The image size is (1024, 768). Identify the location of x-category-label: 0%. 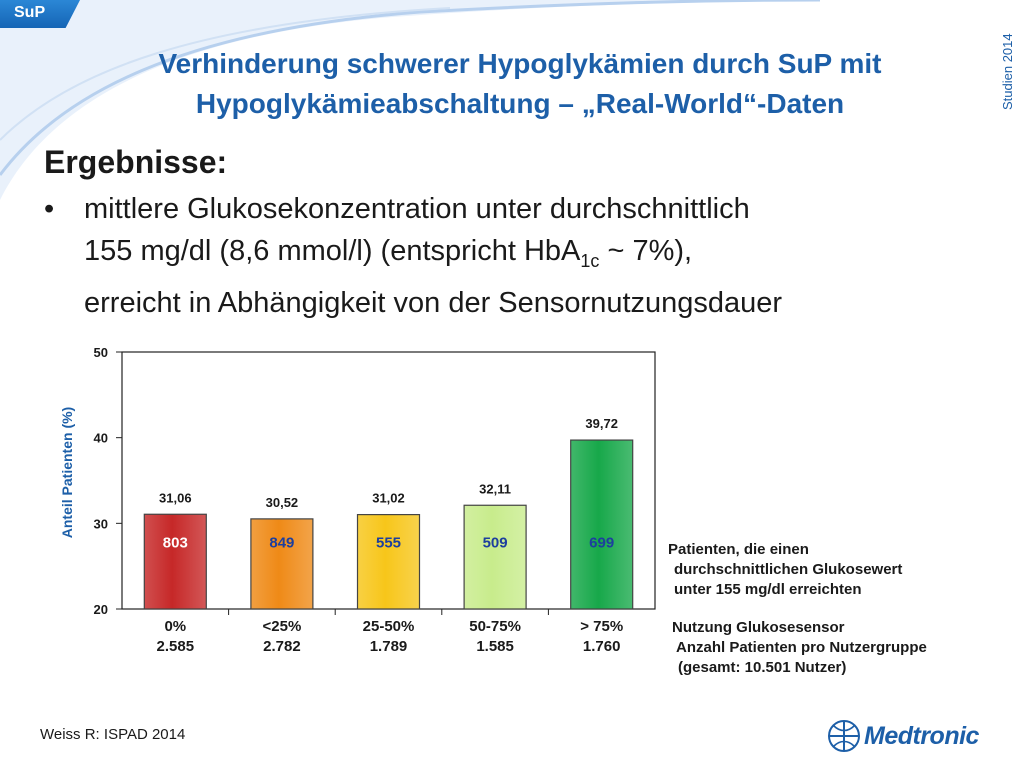
(175, 626).